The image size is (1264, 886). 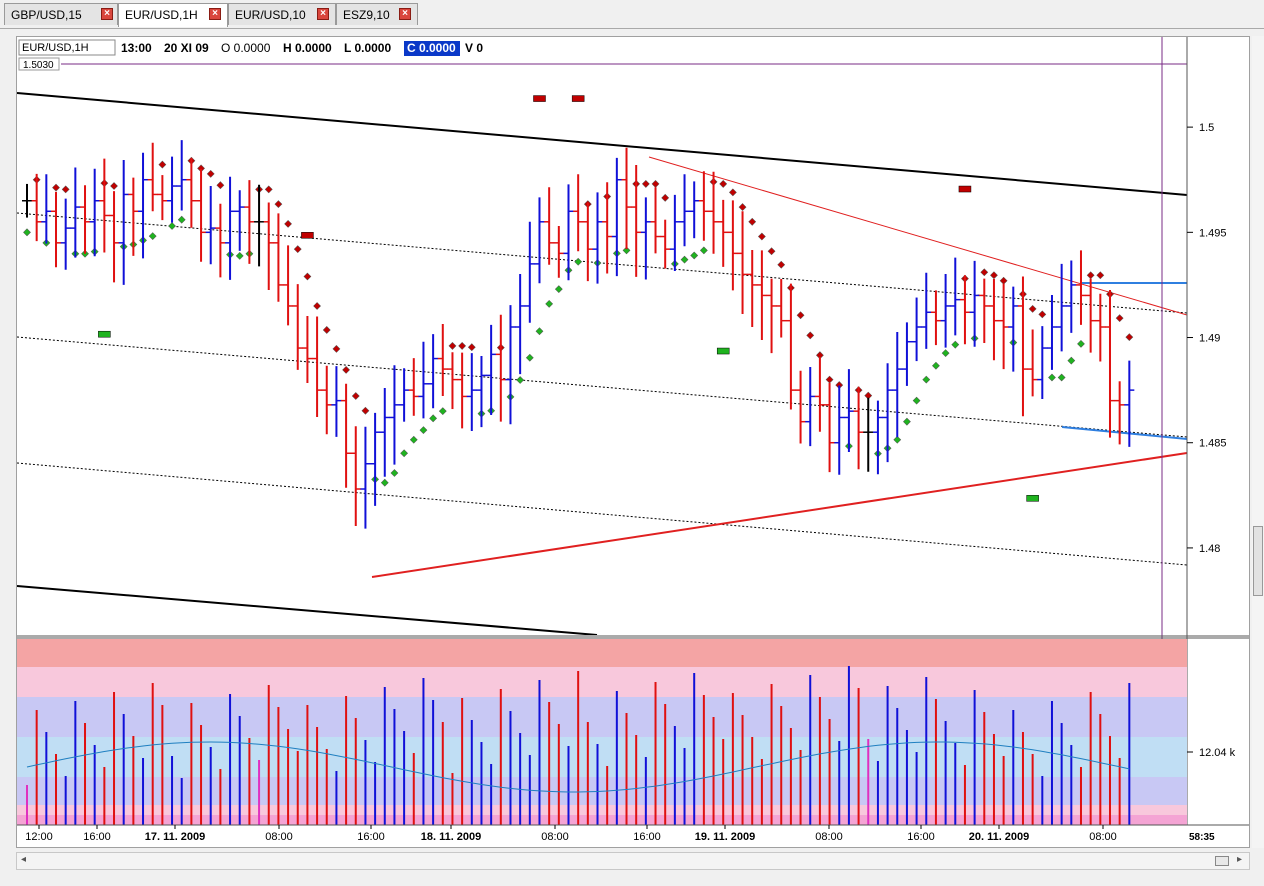 What do you see at coordinates (61, 14) in the screenshot?
I see `tab-gbpusd-15: GBP/USD,15 ×` at bounding box center [61, 14].